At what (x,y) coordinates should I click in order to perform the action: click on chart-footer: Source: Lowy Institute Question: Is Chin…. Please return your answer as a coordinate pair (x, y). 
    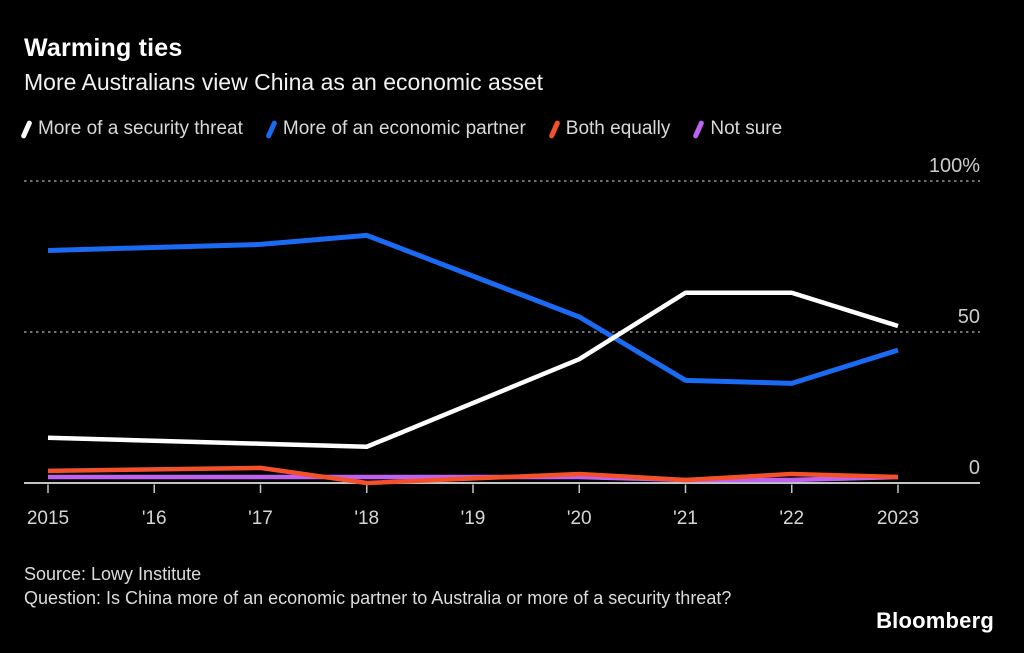
    Looking at the image, I should click on (424, 586).